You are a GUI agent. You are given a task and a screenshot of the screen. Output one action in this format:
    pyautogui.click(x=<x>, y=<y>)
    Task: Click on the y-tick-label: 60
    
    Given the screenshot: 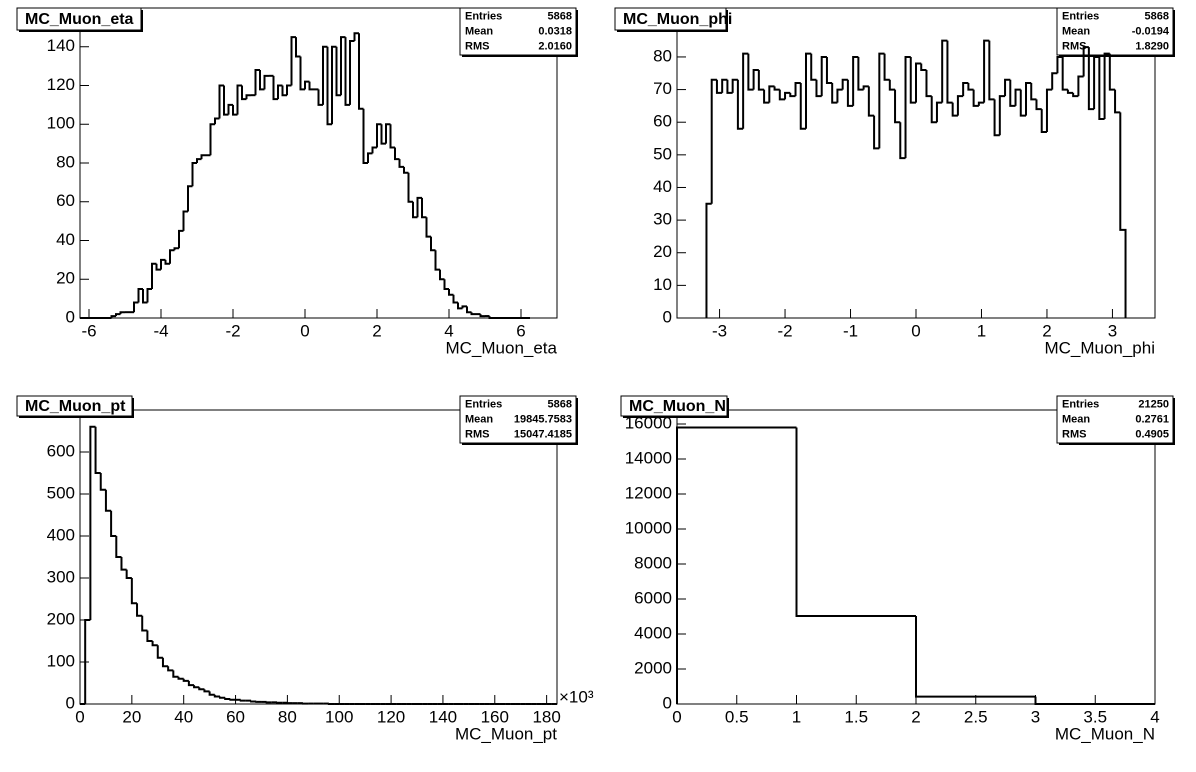 What is the action you would take?
    pyautogui.click(x=65, y=200)
    